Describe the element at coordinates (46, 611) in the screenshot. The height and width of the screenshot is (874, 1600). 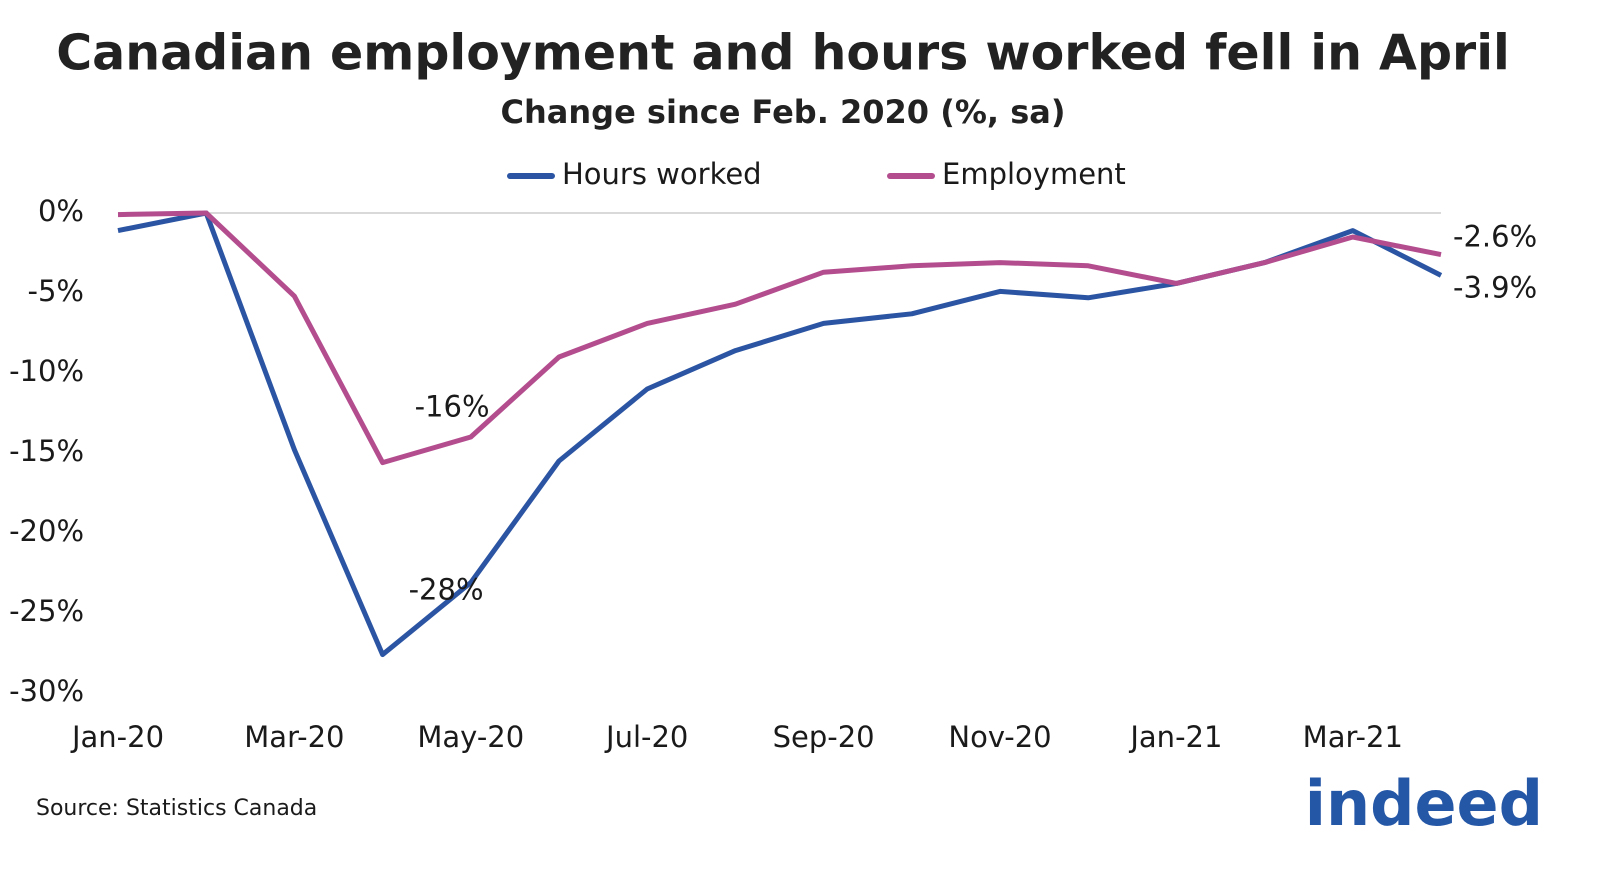
I see `y-tick-label: -25%` at that location.